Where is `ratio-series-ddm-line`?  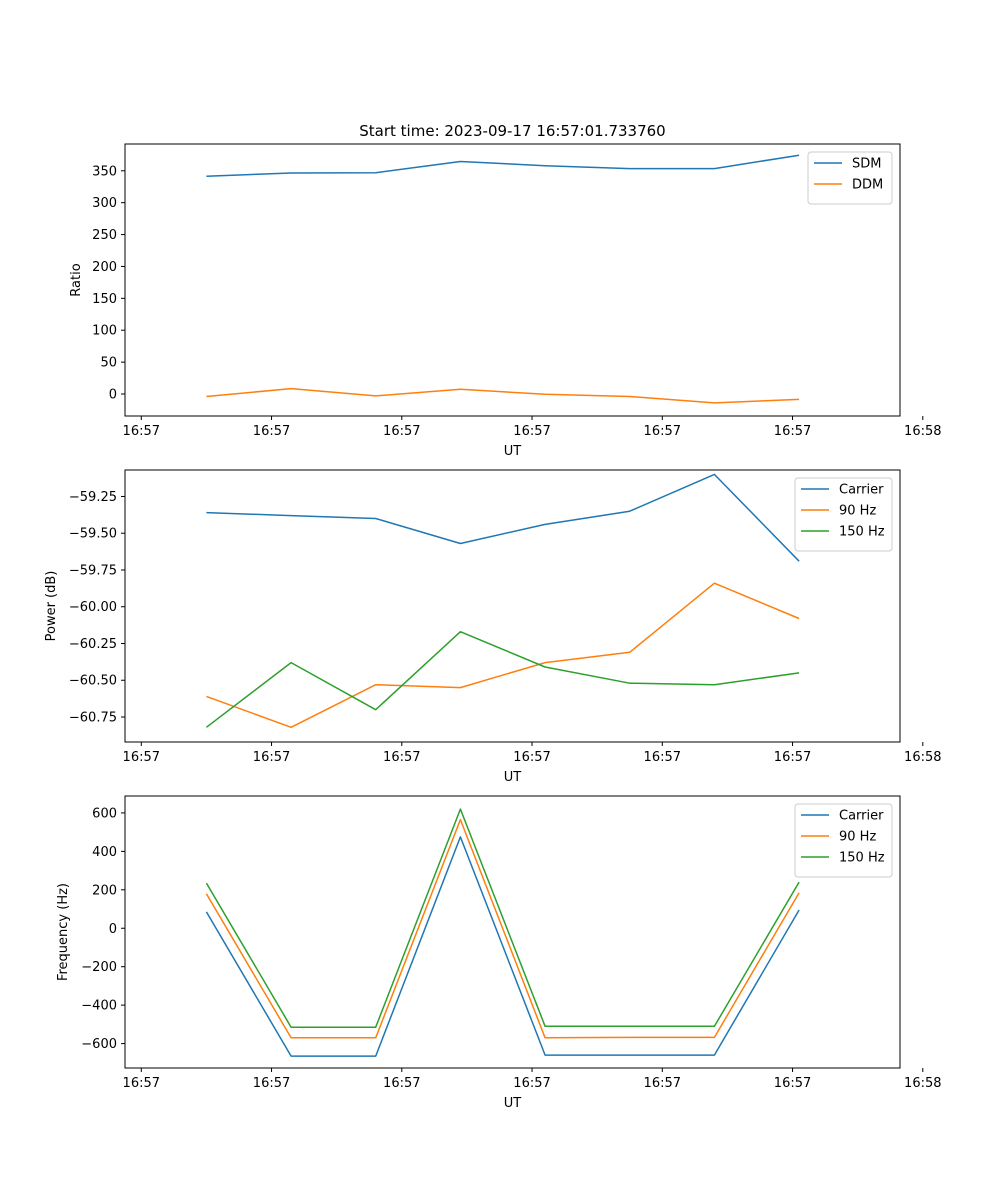 ratio-series-ddm-line is located at coordinates (503, 395).